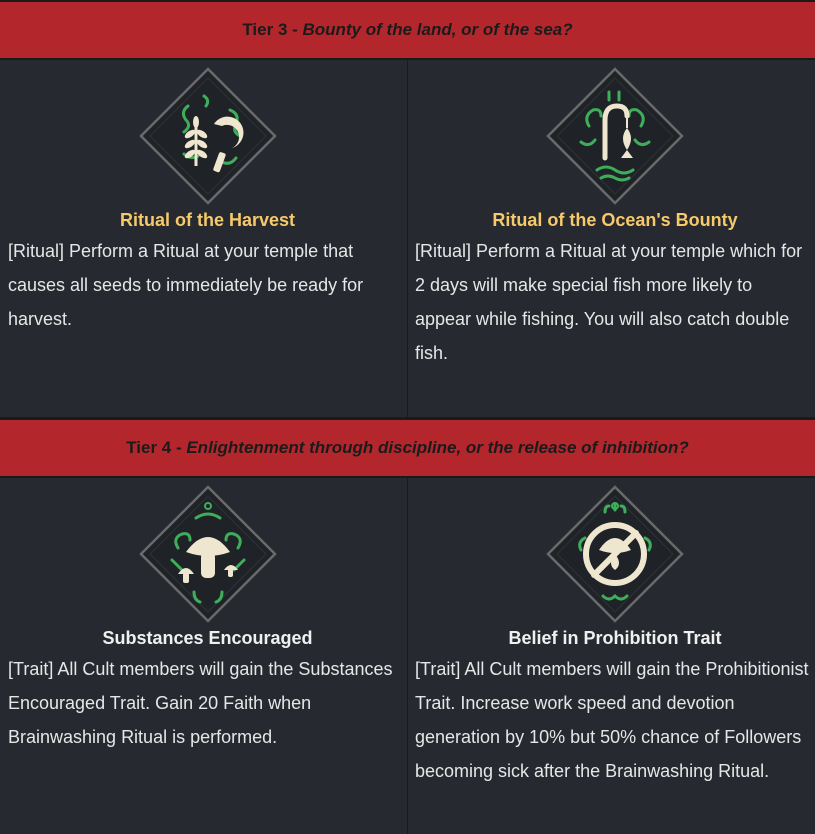  I want to click on harvest-sickle-icon, so click(208, 136).